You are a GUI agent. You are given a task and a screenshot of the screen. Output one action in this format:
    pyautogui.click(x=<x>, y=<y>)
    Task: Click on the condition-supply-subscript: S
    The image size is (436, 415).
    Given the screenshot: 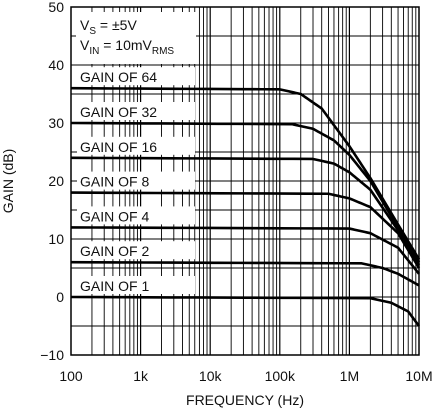 What is the action you would take?
    pyautogui.click(x=92, y=31)
    